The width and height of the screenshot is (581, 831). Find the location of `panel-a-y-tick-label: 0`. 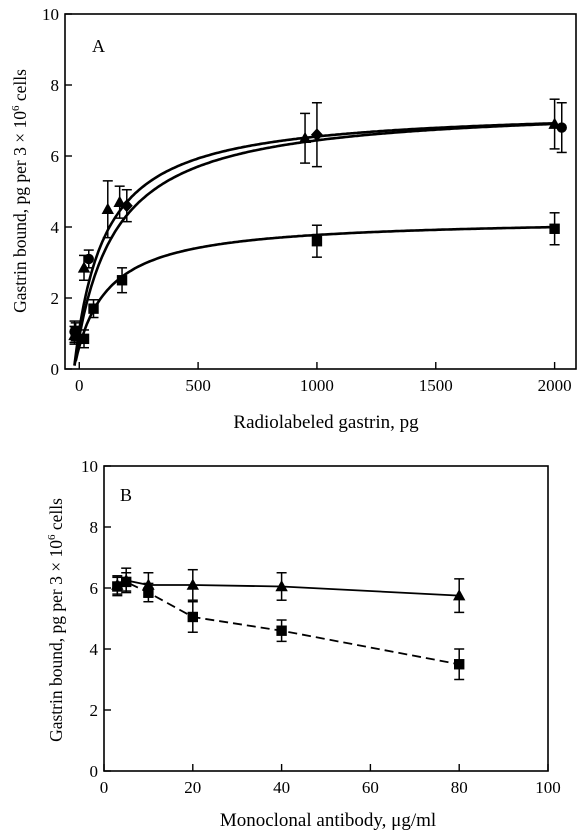

panel-a-y-tick-label: 0 is located at coordinates (55, 369).